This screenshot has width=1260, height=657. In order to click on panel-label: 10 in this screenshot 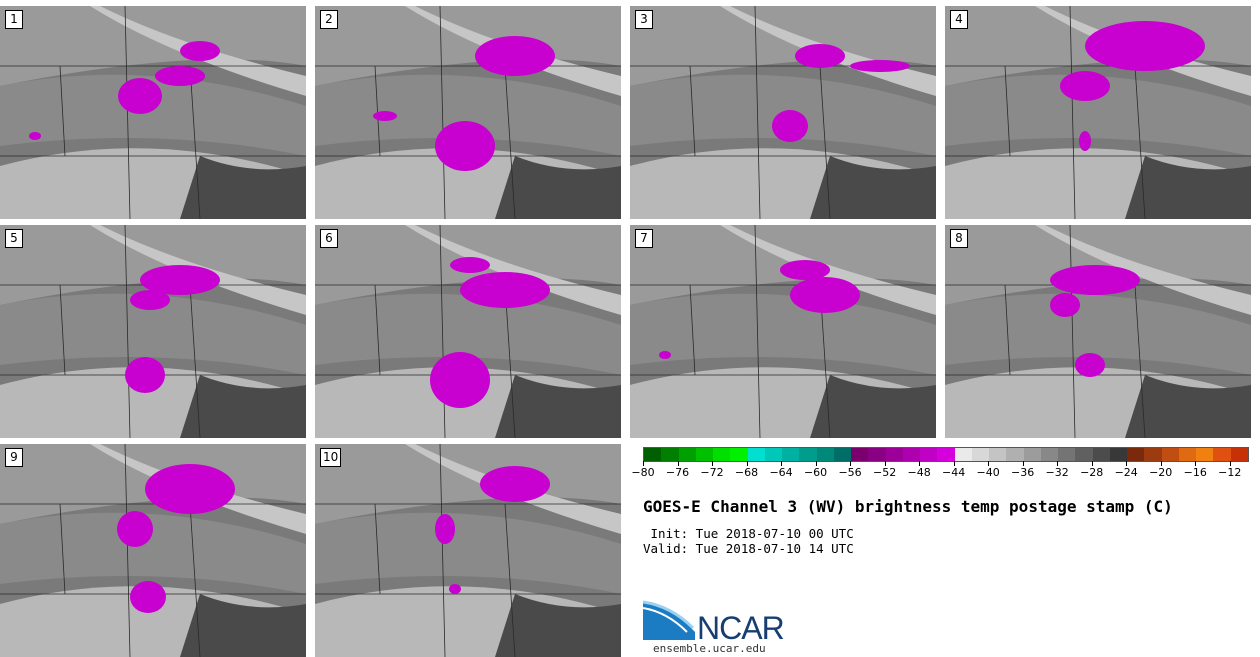, I will do `click(331, 457)`.